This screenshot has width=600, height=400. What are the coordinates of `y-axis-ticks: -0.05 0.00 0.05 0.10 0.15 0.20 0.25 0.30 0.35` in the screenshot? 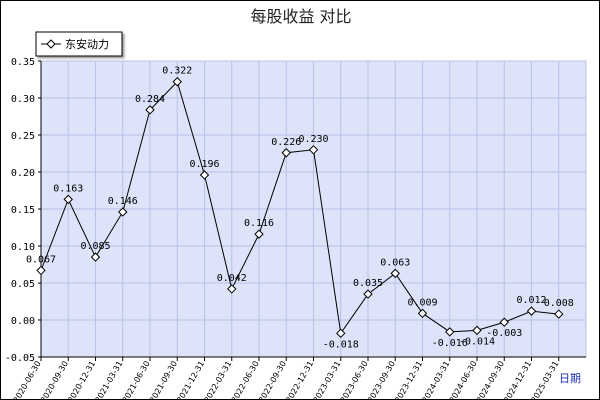 It's located at (23, 210).